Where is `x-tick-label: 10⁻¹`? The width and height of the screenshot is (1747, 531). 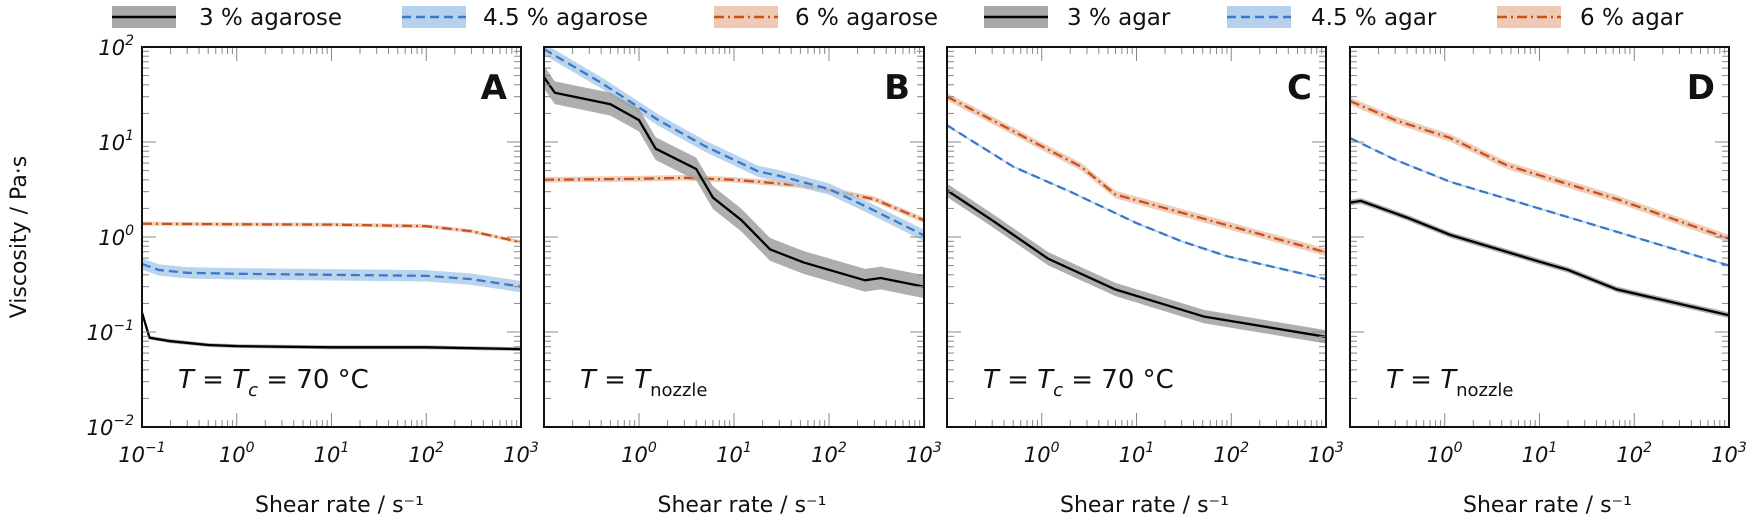 x-tick-label: 10⁻¹ is located at coordinates (141, 453).